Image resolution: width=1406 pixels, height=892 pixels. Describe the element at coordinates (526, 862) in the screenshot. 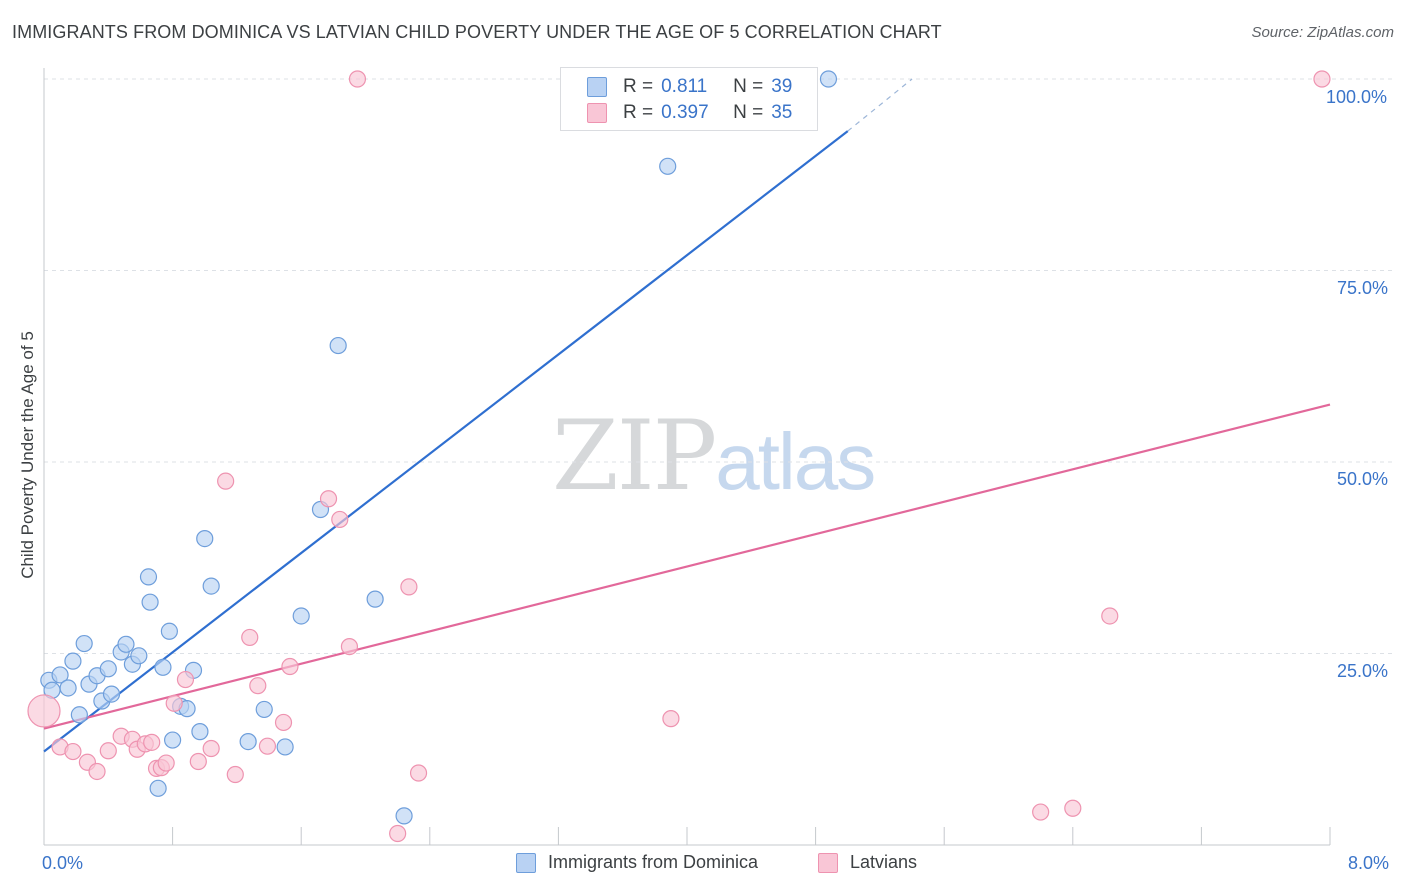

I see `bottom-legend-swatch-blue` at that location.